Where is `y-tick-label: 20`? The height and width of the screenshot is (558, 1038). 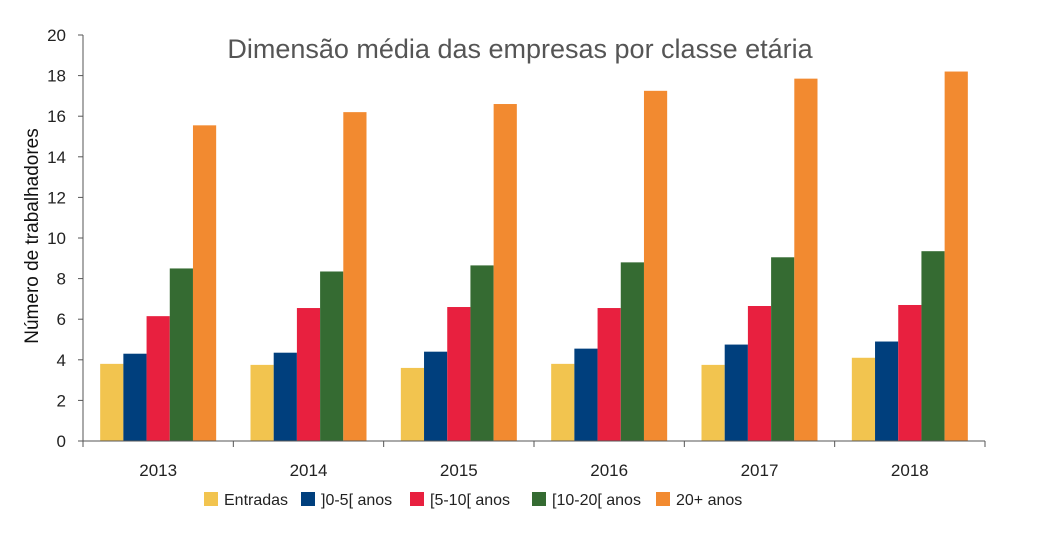 y-tick-label: 20 is located at coordinates (56, 35).